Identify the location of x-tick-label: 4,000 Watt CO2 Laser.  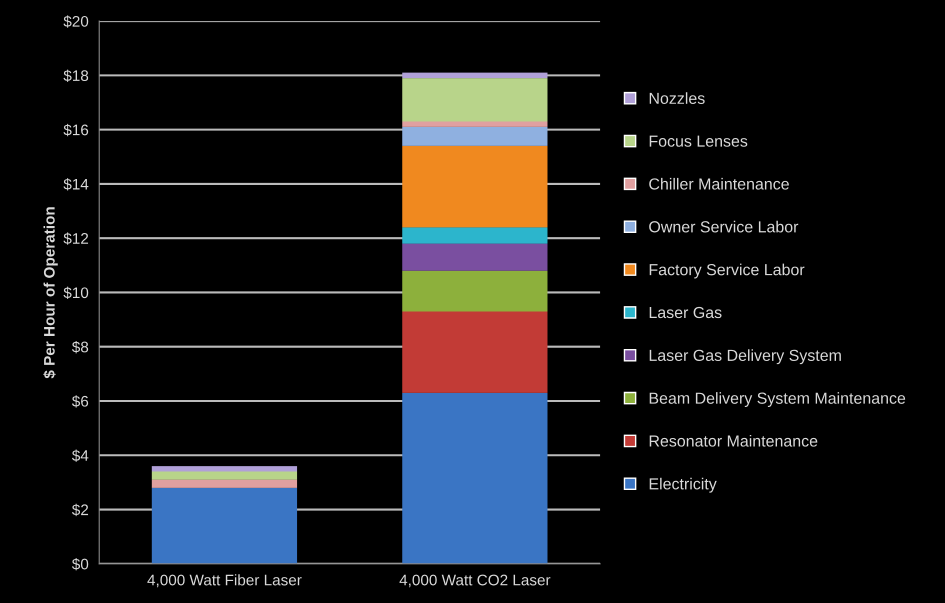
(475, 581).